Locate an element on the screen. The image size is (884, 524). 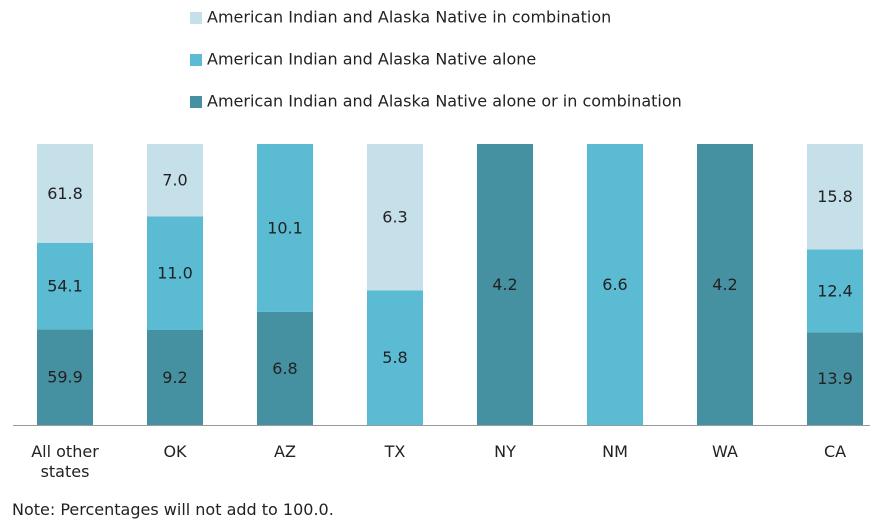
x-tick-label: OK is located at coordinates (175, 451).